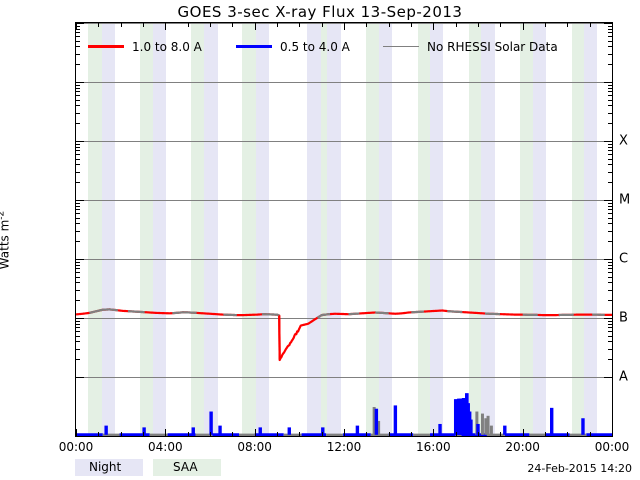 Image resolution: width=640 pixels, height=480 pixels. I want to click on legend-item-short-channel: 0.5 to 4.0 A, so click(293, 47).